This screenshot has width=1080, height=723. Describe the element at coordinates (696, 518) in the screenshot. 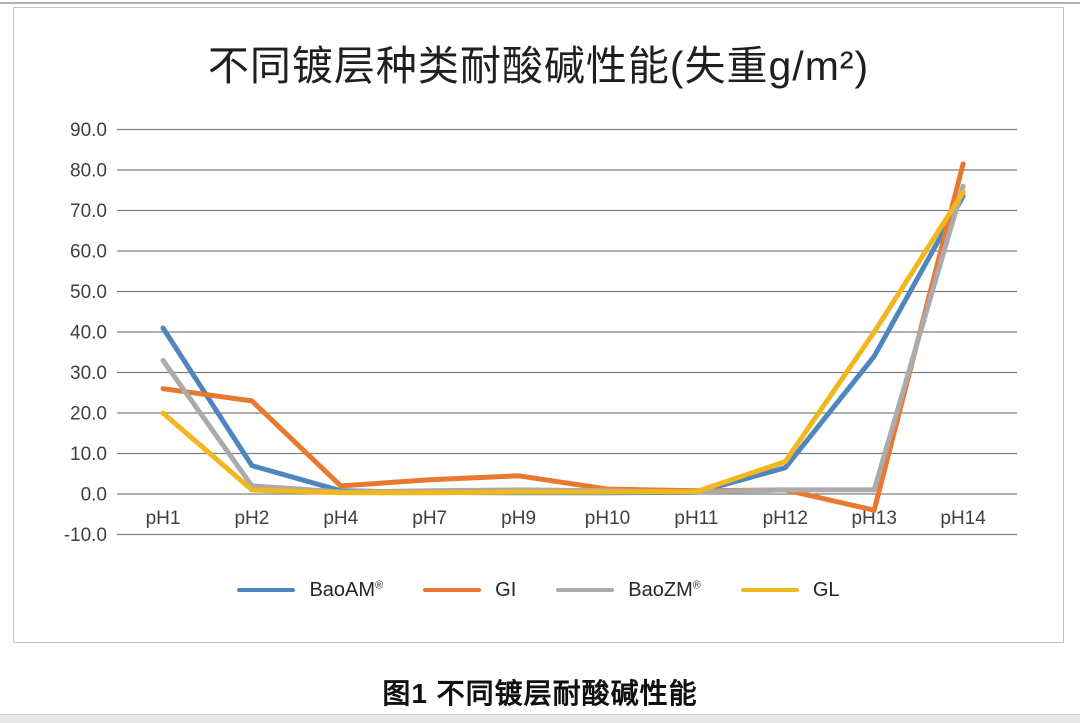

I see `x-axis-category-label: pH11` at that location.